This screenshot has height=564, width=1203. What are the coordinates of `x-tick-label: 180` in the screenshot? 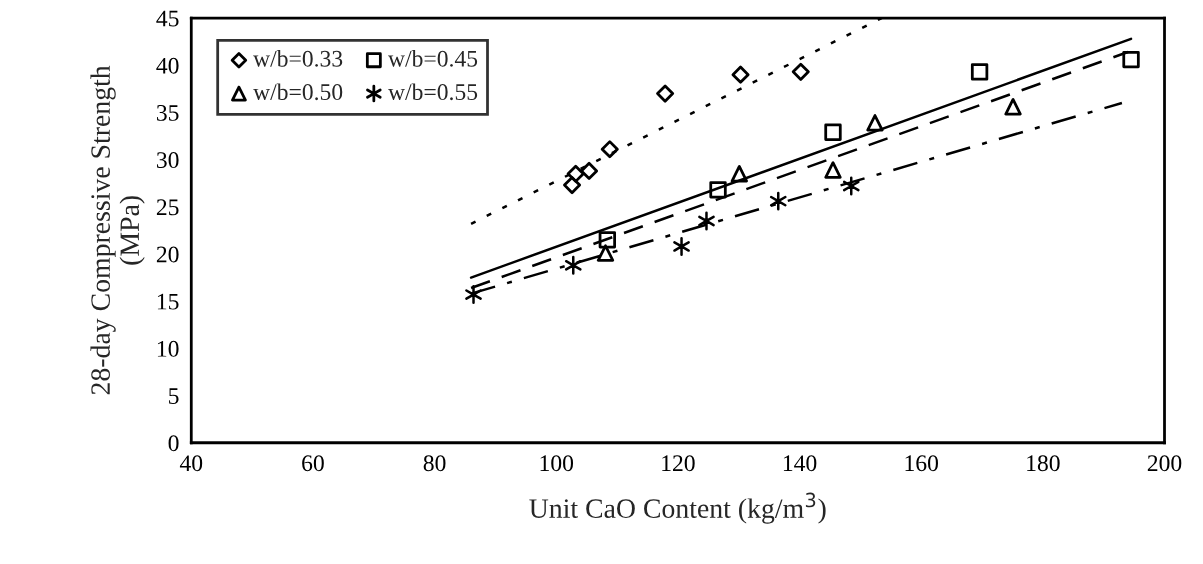 It's located at (1043, 463).